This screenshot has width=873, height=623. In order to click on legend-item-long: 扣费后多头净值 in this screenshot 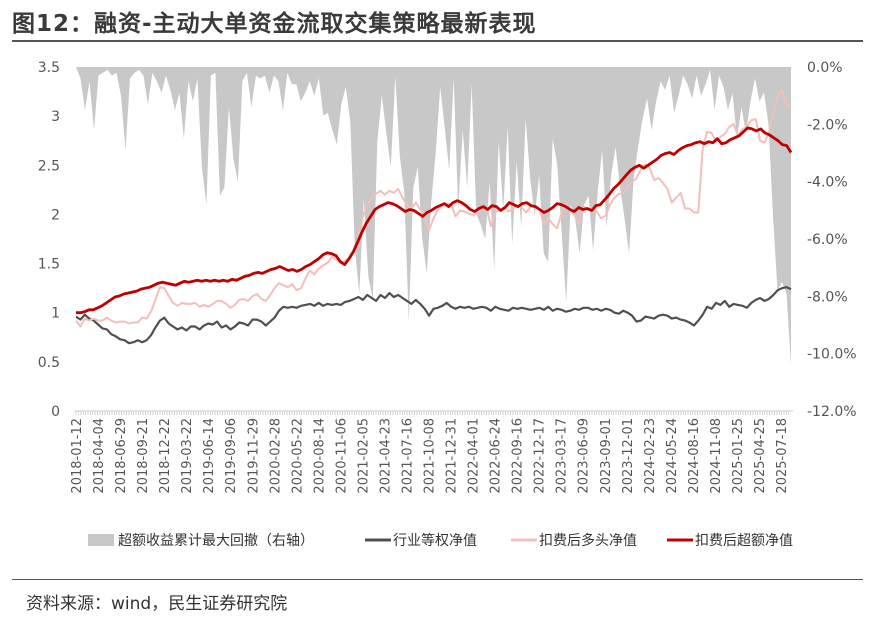, I will do `click(574, 540)`.